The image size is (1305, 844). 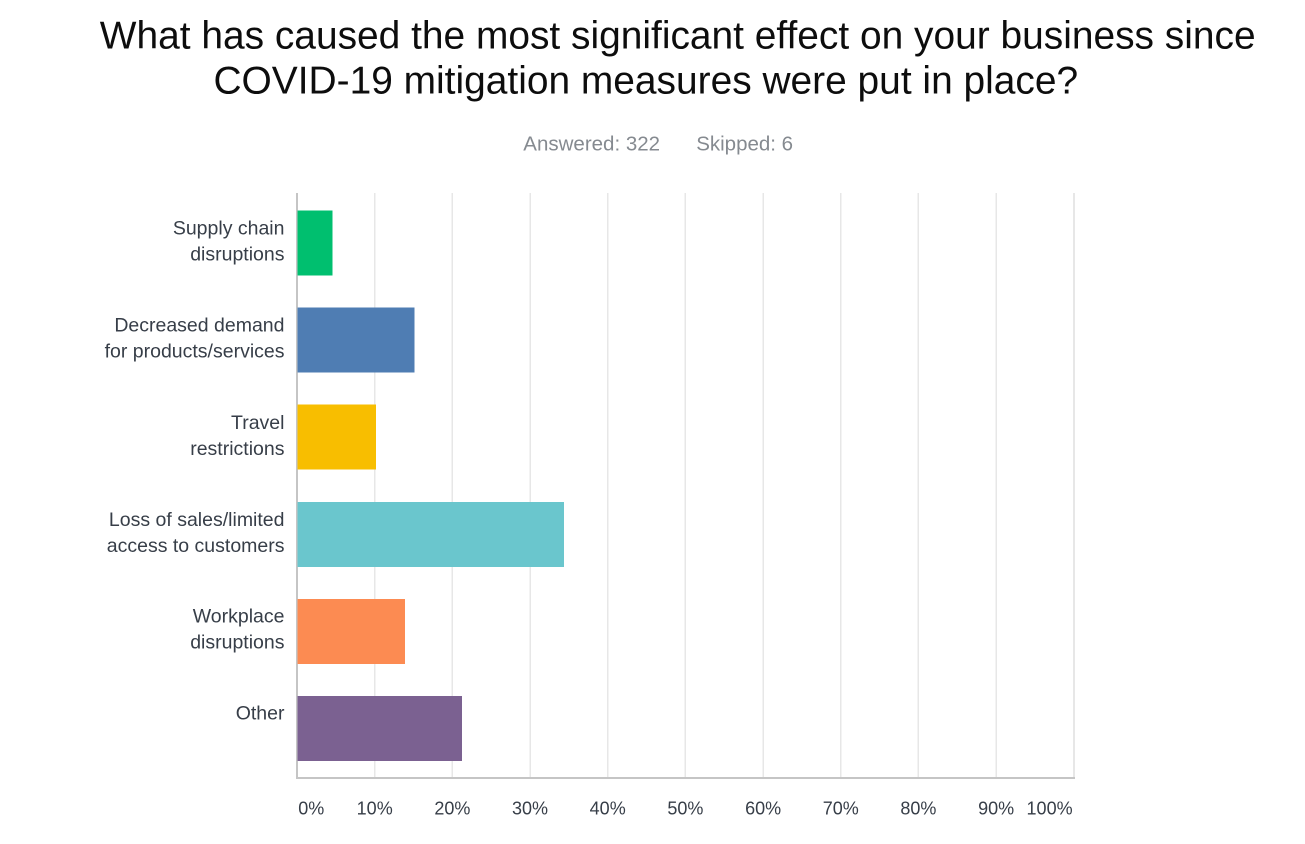 I want to click on svg-text: Other, so click(x=260, y=714).